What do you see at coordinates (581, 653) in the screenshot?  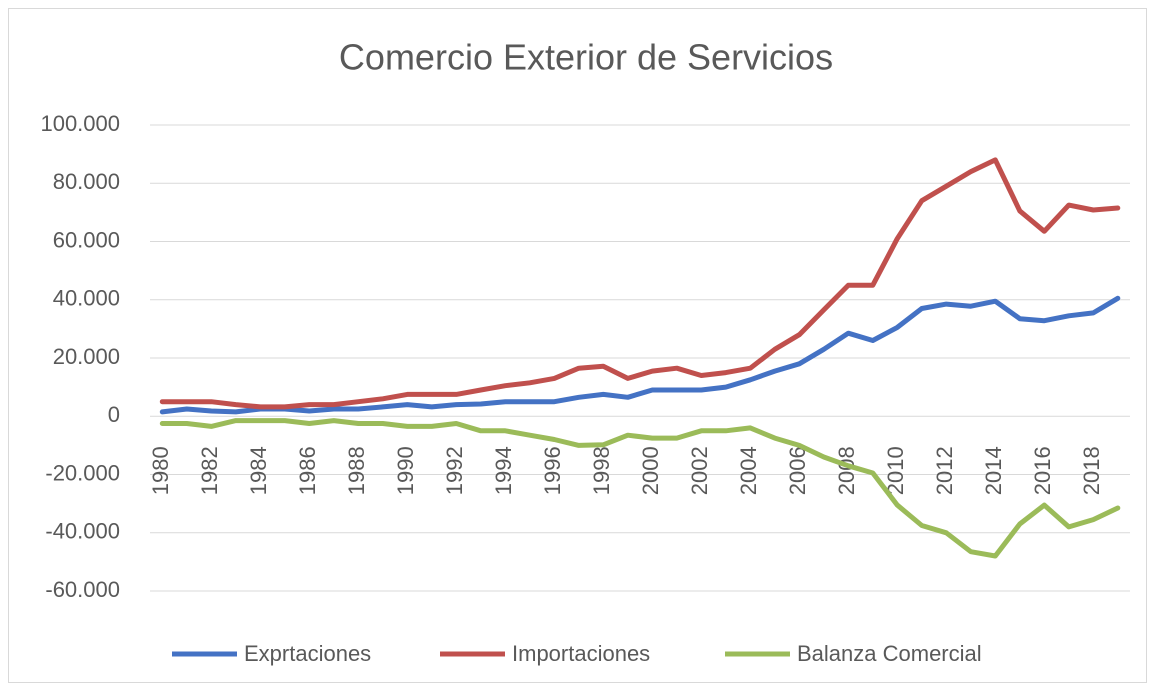 I see `legend-label: Importaciones` at bounding box center [581, 653].